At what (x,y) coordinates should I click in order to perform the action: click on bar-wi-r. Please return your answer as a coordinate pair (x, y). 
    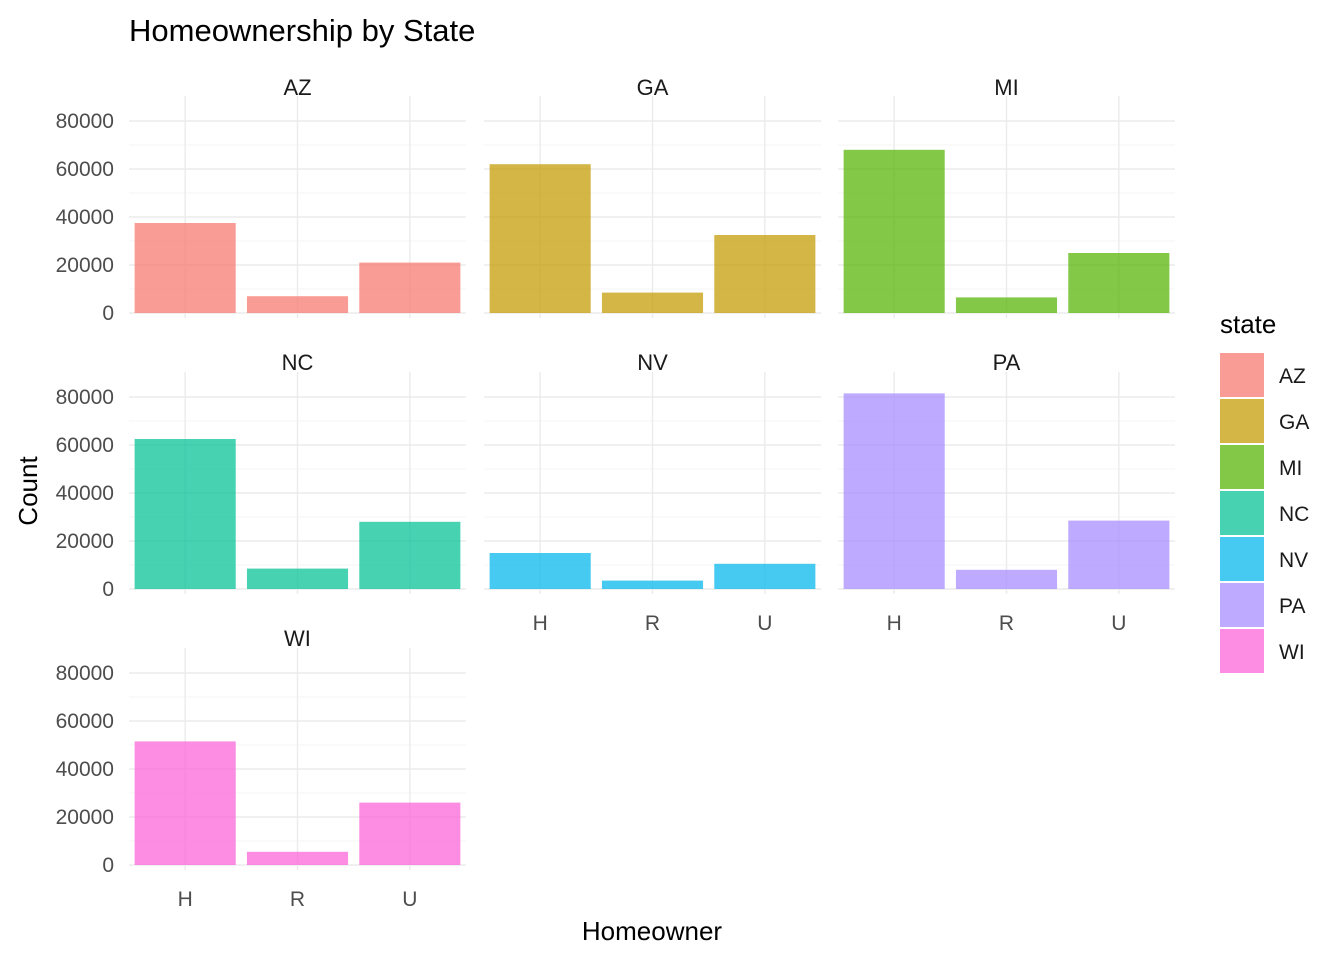
    Looking at the image, I should click on (297, 858).